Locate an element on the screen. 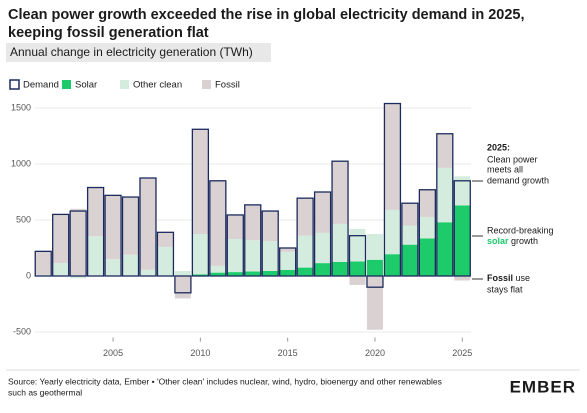  logo: EMBER is located at coordinates (543, 386).